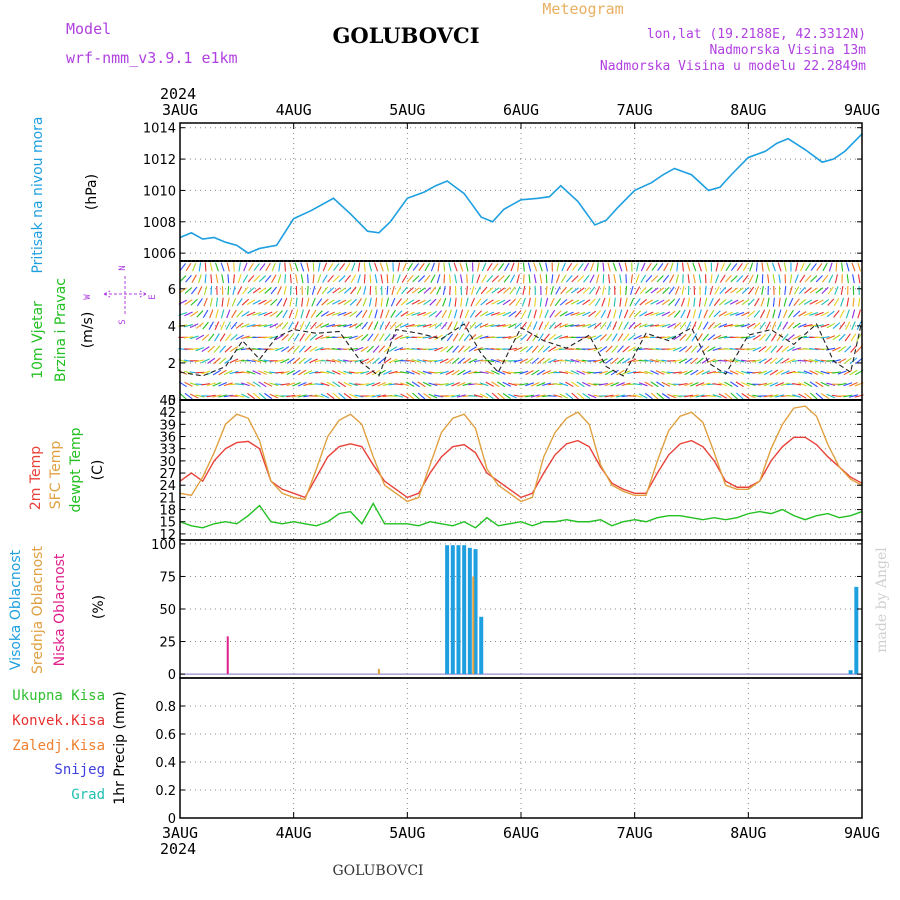 This screenshot has height=900, width=900. Describe the element at coordinates (167, 450) in the screenshot. I see `y-tick-label: 33` at that location.